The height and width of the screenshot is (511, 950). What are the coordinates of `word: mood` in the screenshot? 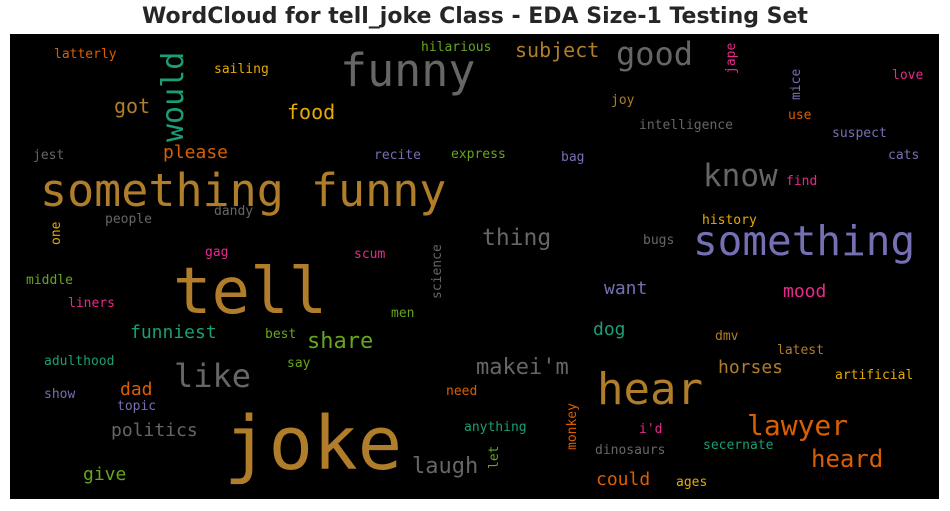 It's located at (805, 291).